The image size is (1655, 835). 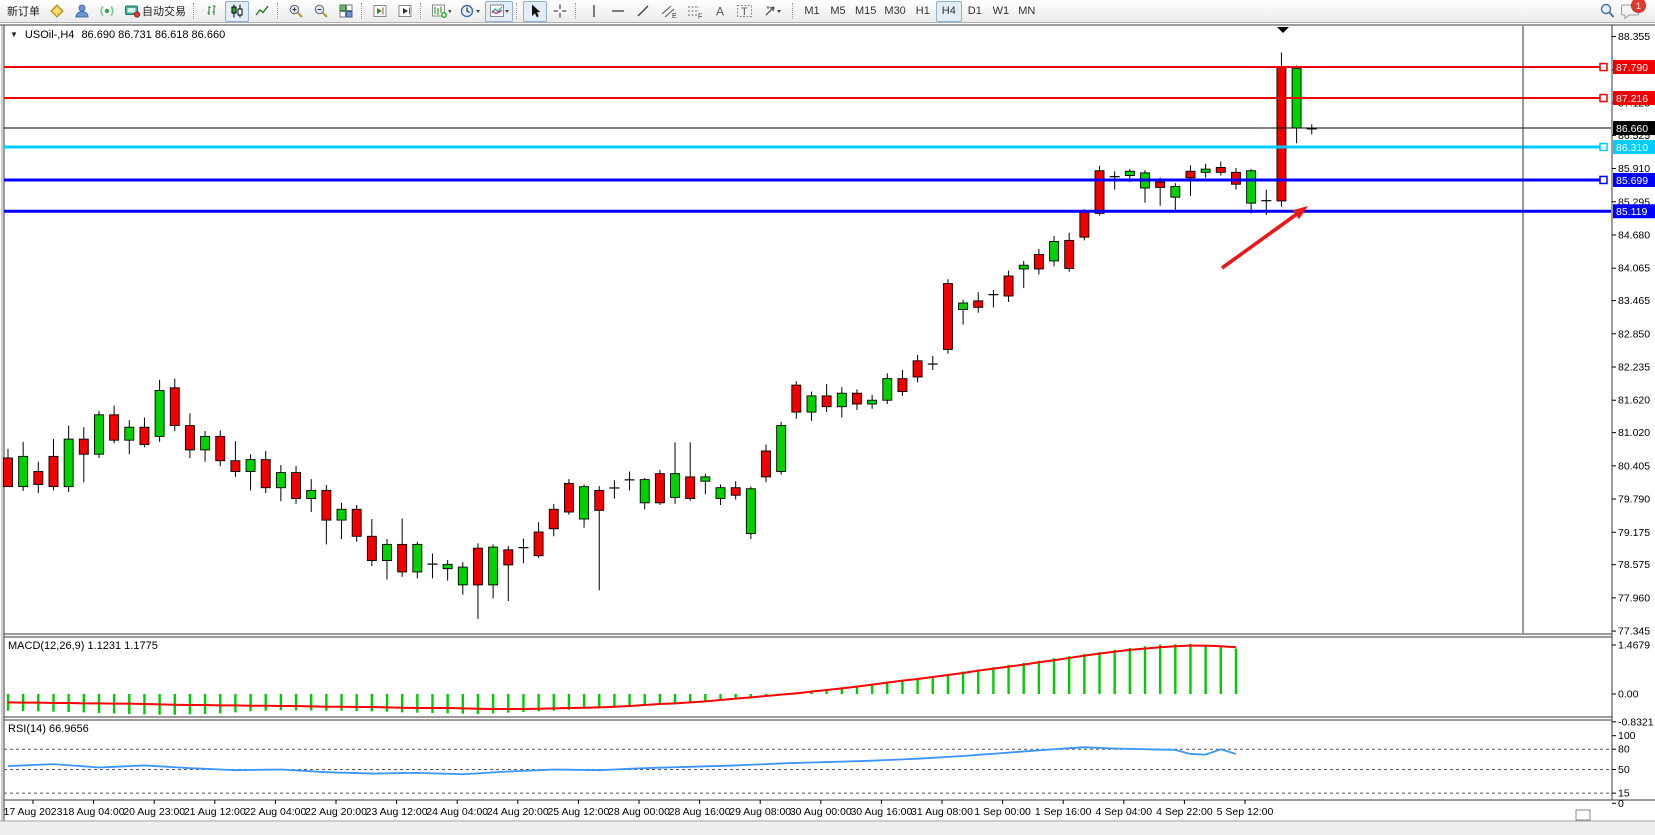 What do you see at coordinates (457, 812) in the screenshot?
I see `svg-text: 24 Aug 04:00` at bounding box center [457, 812].